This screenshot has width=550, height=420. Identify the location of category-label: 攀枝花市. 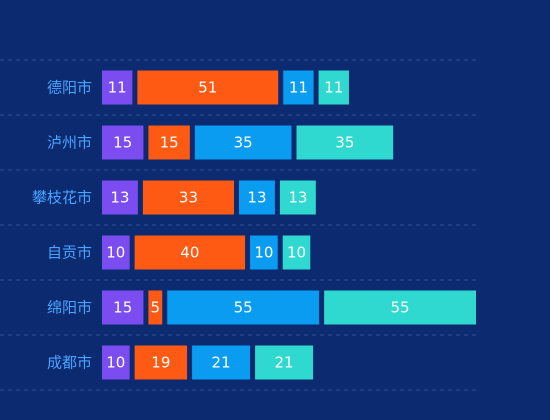
(62, 198).